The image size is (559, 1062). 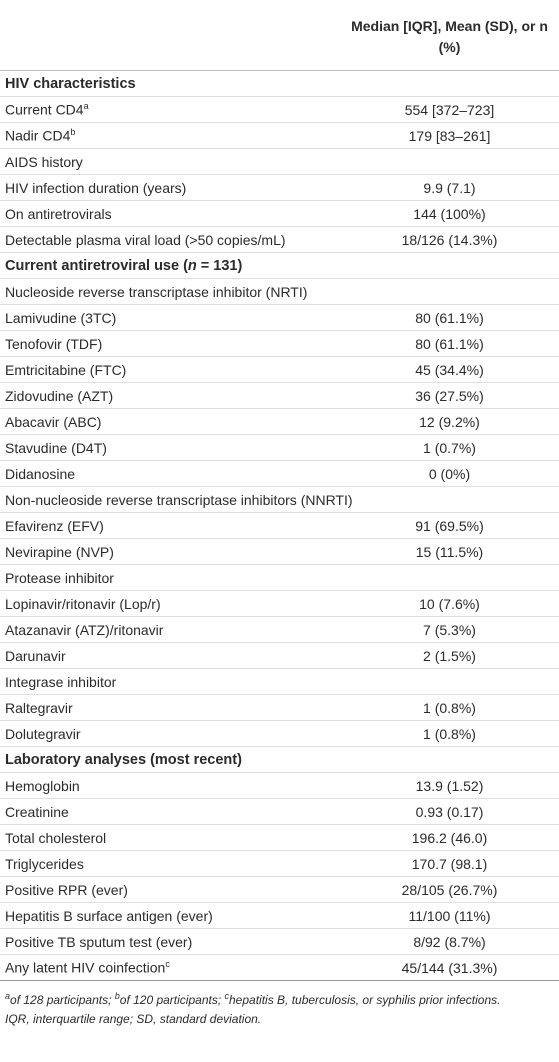 I want to click on section-title-italic: n, so click(x=192, y=265).